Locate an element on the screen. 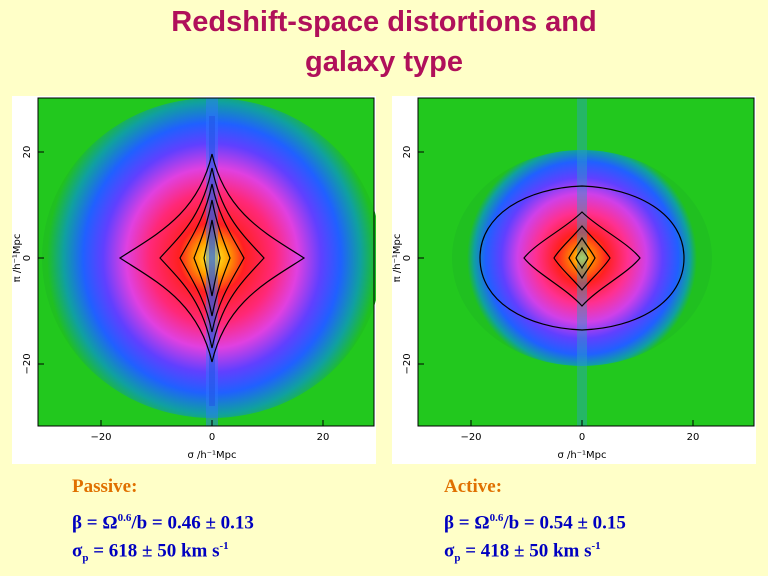  slide-title-line1: Redshift-space distortions and is located at coordinates (384, 22).